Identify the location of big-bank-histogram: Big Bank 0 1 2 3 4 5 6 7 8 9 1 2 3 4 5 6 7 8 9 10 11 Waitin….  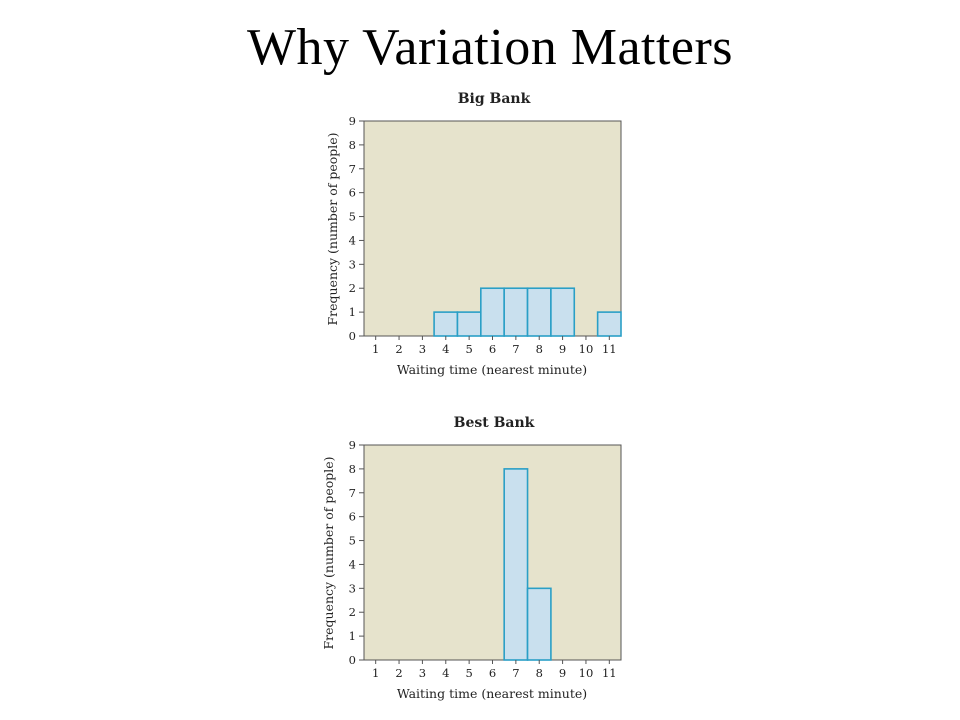
(473, 234).